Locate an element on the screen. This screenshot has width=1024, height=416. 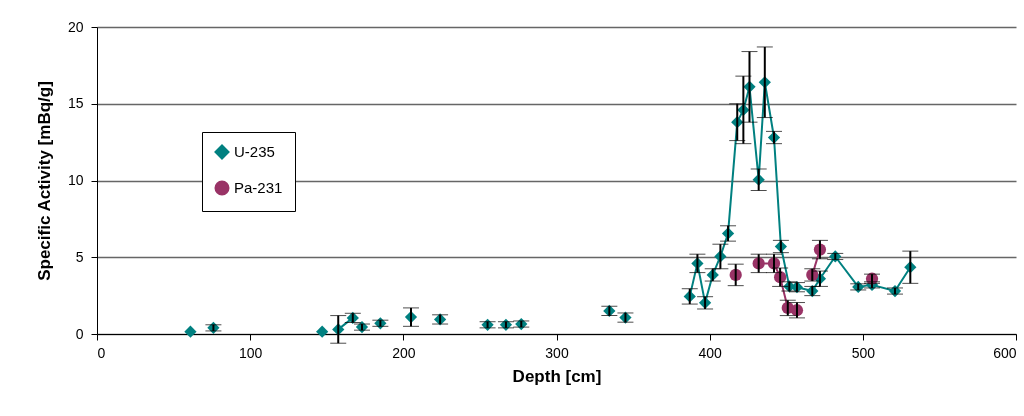
y-tick-label: 0 is located at coordinates (79, 333).